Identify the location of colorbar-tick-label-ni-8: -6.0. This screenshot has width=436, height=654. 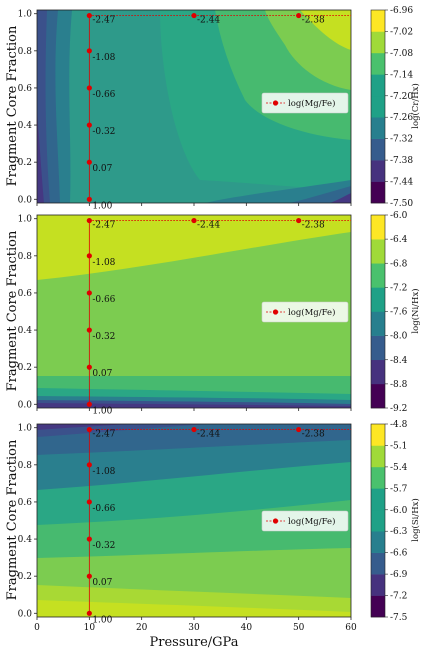
(399, 216).